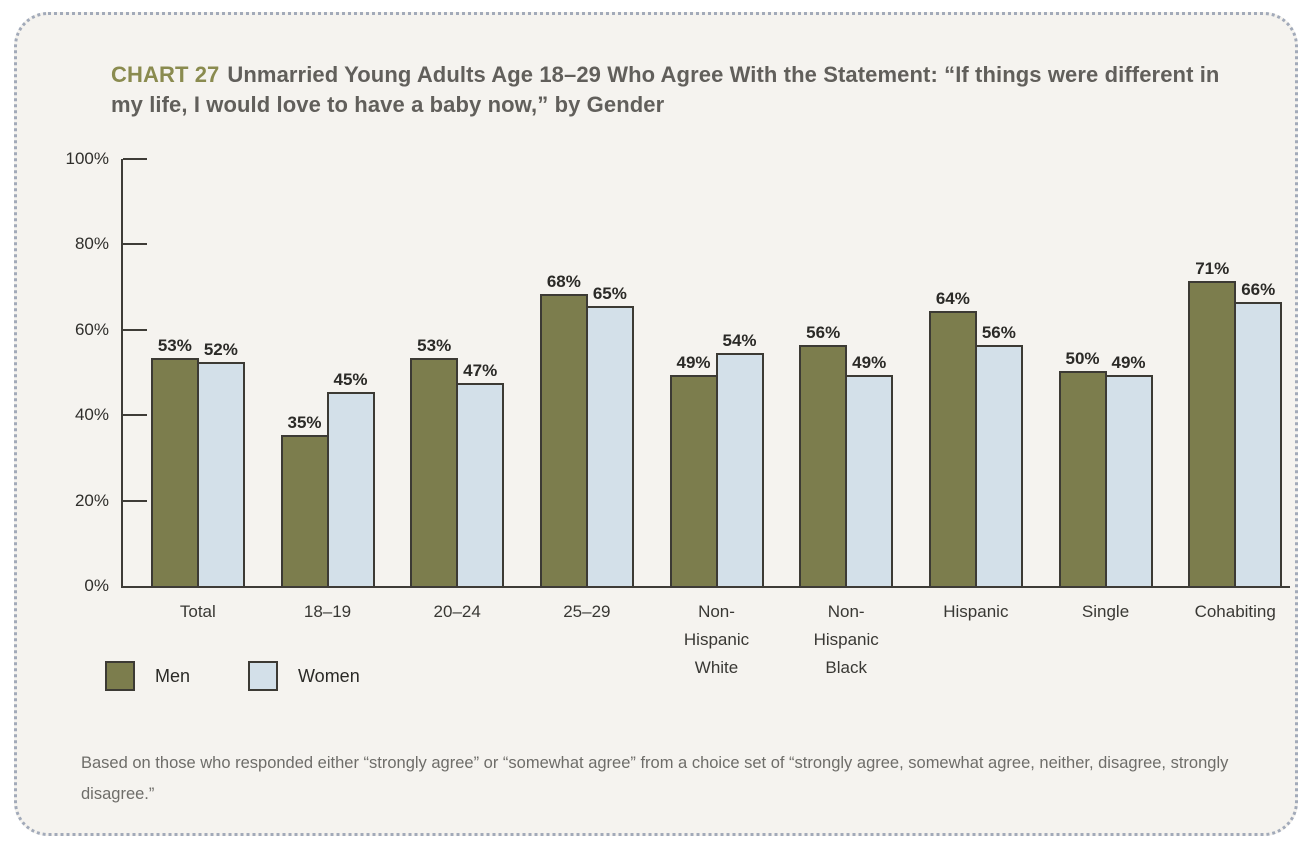  What do you see at coordinates (716, 639) in the screenshot?
I see `category-label: Non- Hispanic White` at bounding box center [716, 639].